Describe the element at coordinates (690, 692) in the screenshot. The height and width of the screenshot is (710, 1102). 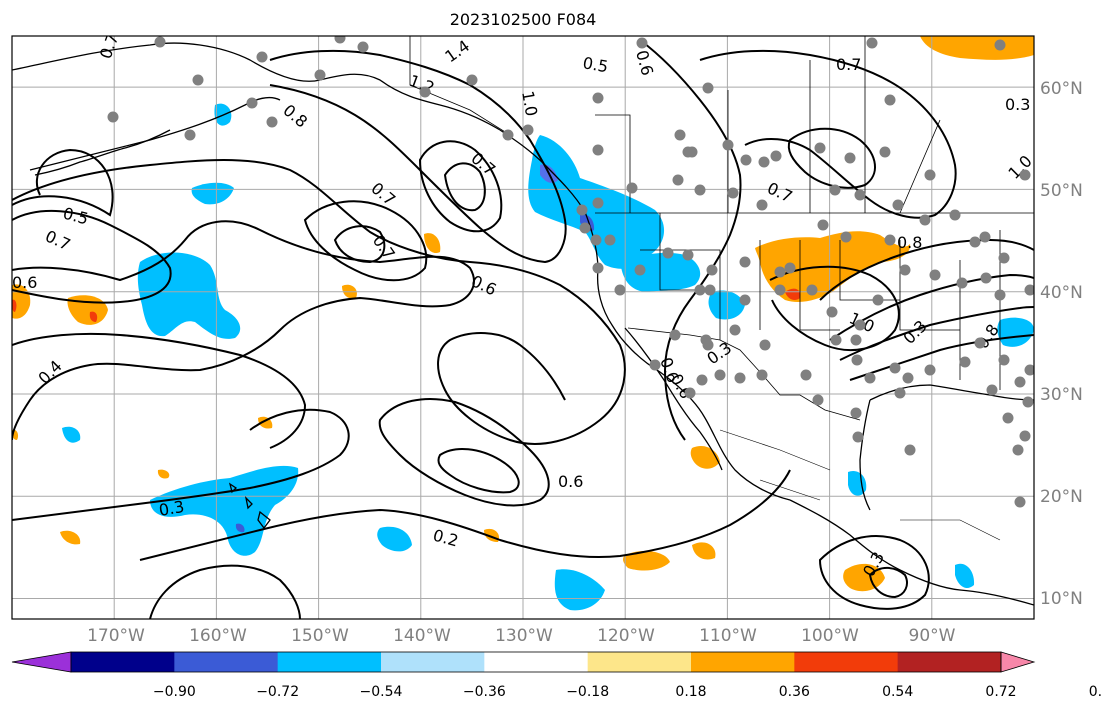
I see `colorbar-tick-label: 0.18` at that location.